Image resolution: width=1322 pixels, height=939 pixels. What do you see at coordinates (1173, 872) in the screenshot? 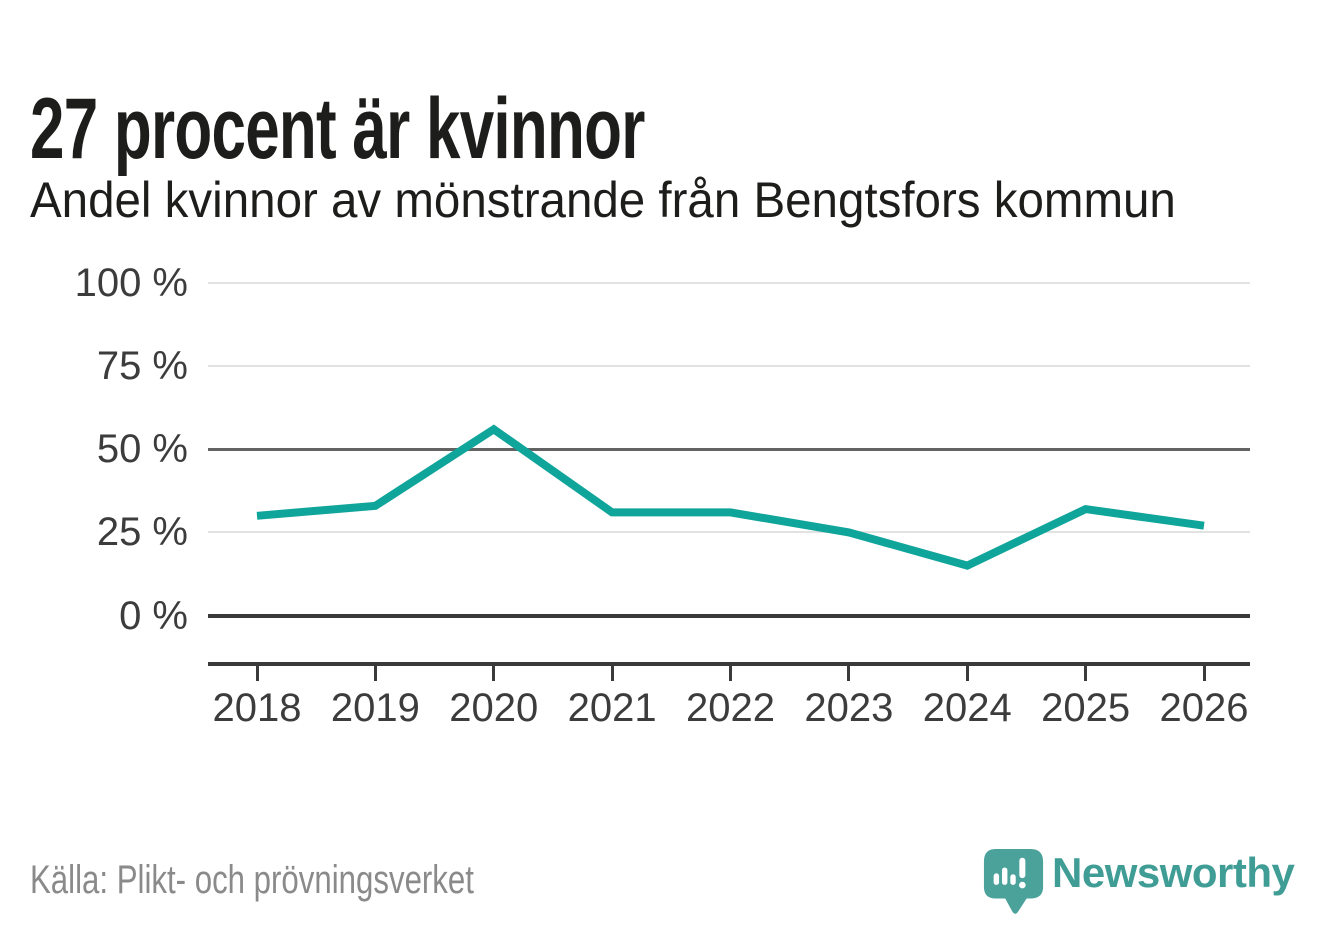
I see `brand-wordmark: Newsworthy` at bounding box center [1173, 872].